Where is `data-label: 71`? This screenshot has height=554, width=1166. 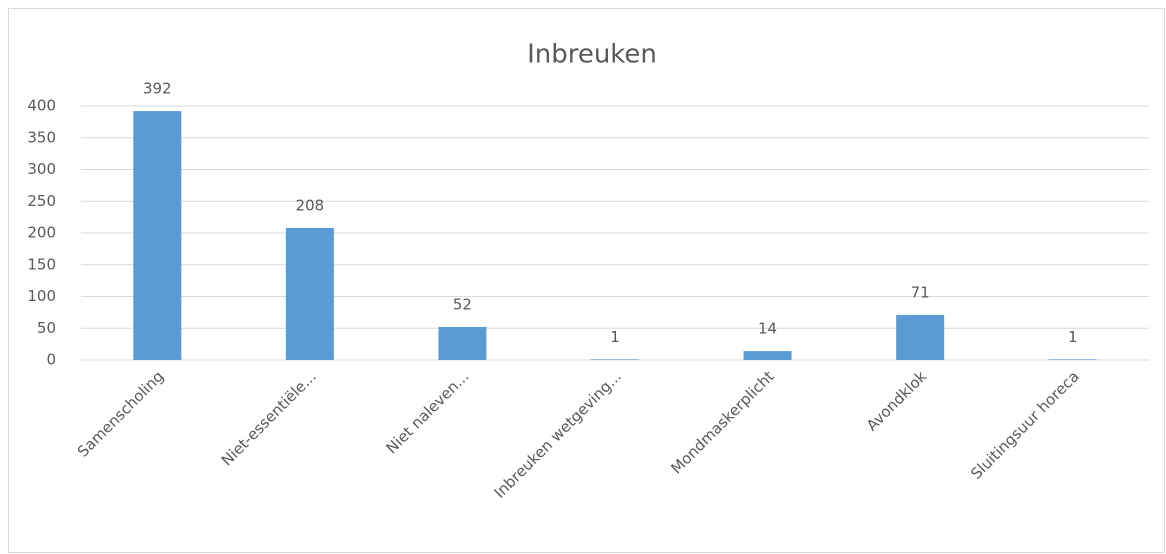 data-label: 71 is located at coordinates (920, 292).